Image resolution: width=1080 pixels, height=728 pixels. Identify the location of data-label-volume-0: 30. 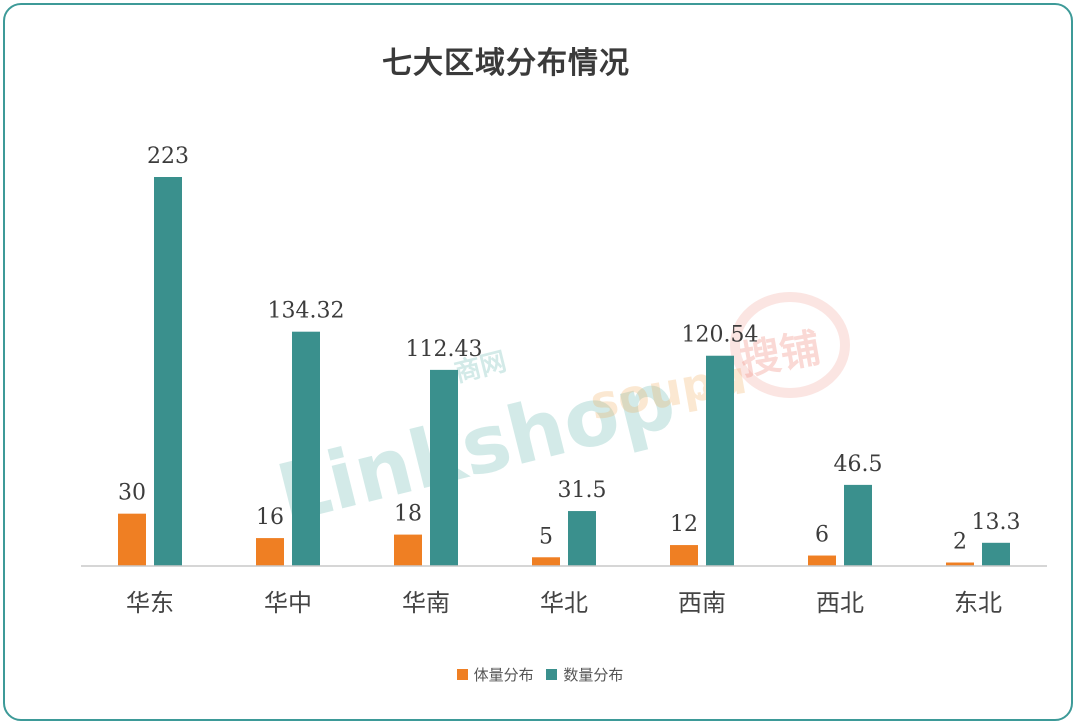
(132, 493).